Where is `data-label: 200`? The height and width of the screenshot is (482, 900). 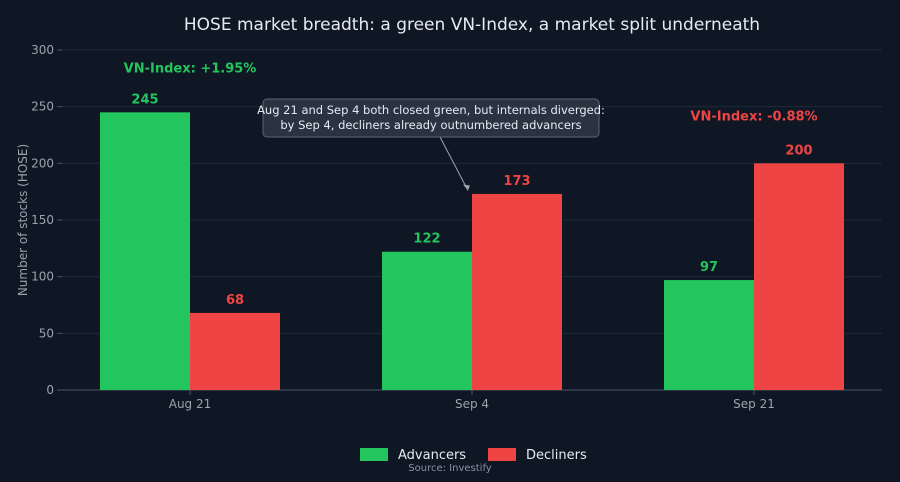
data-label: 200 is located at coordinates (798, 150).